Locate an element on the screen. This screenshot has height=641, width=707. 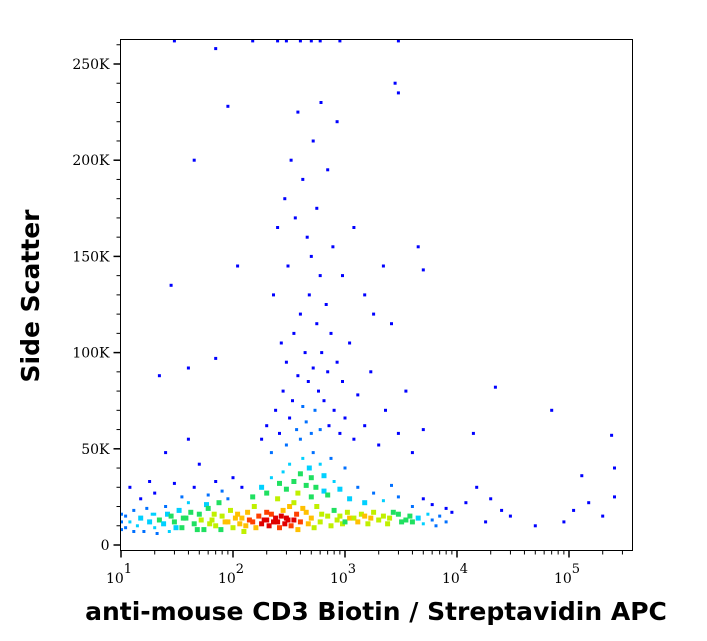
x-tick-label: 10⁵ is located at coordinates (567, 574).